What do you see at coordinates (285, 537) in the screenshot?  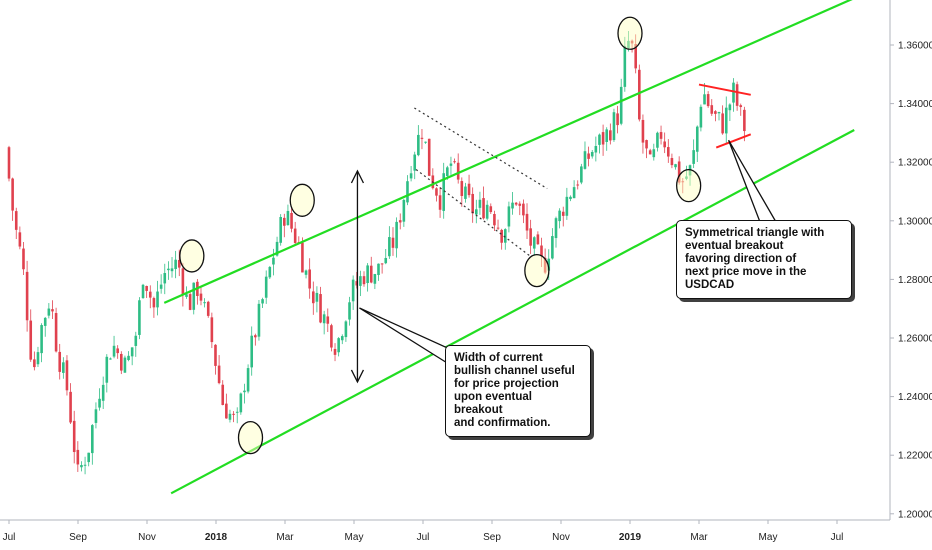 I see `x-tick-label: Mar` at bounding box center [285, 537].